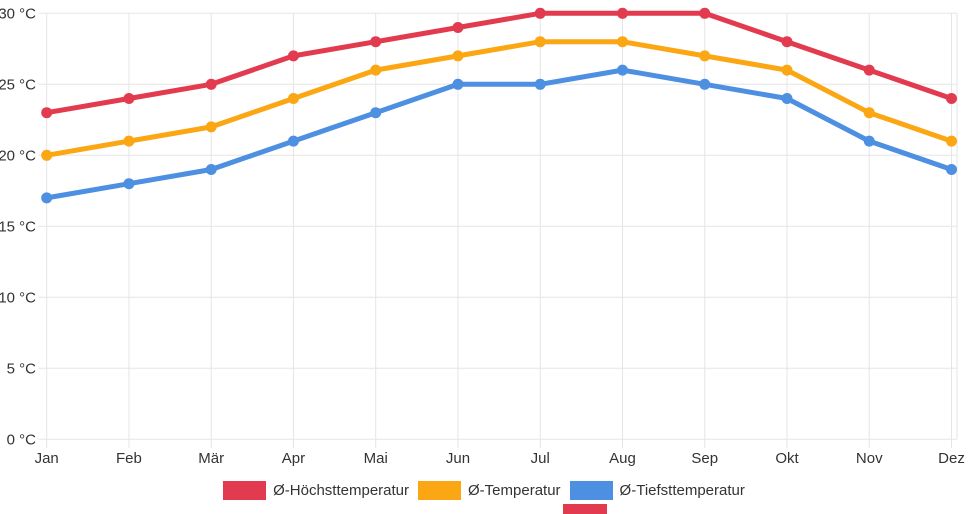 This screenshot has height=514, width=968. Describe the element at coordinates (585, 509) in the screenshot. I see `legend-row2-swatch-clipped` at that location.